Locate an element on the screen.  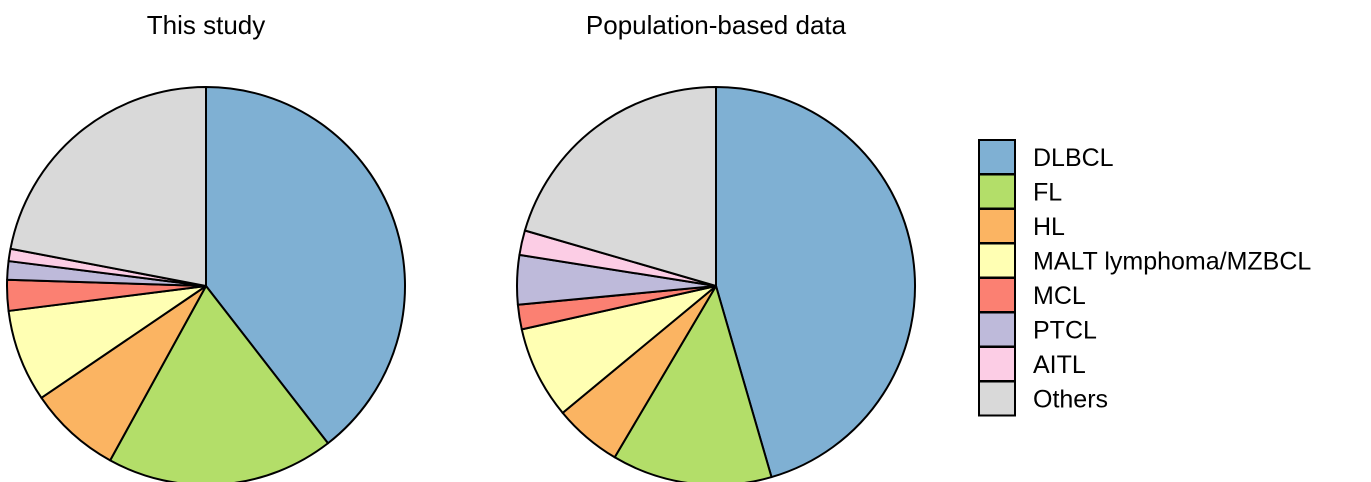
legend-swatch-hl is located at coordinates (997, 226).